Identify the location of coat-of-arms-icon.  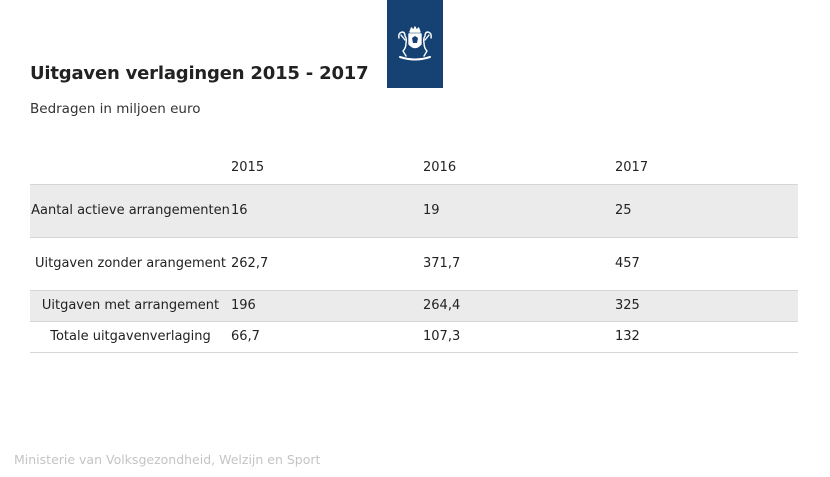
(415, 43).